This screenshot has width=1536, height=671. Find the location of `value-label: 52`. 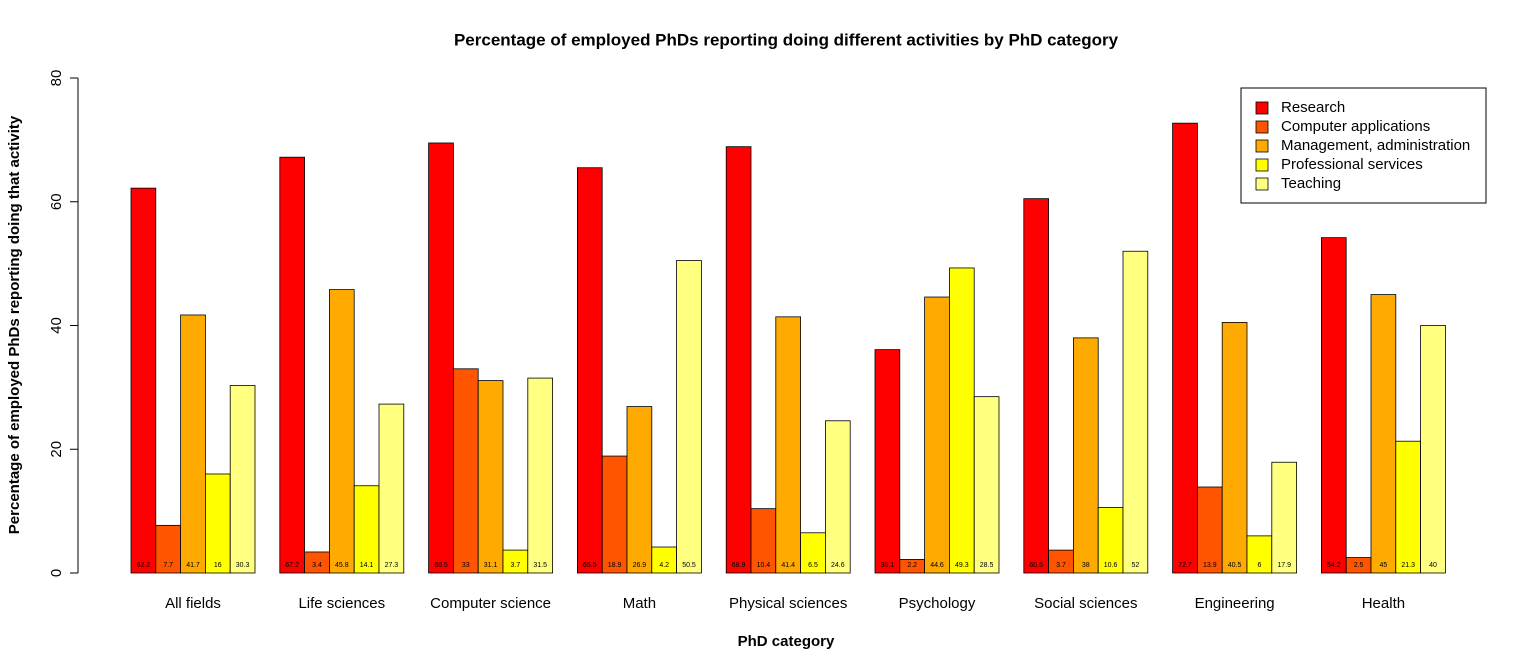

value-label: 52 is located at coordinates (1136, 565).